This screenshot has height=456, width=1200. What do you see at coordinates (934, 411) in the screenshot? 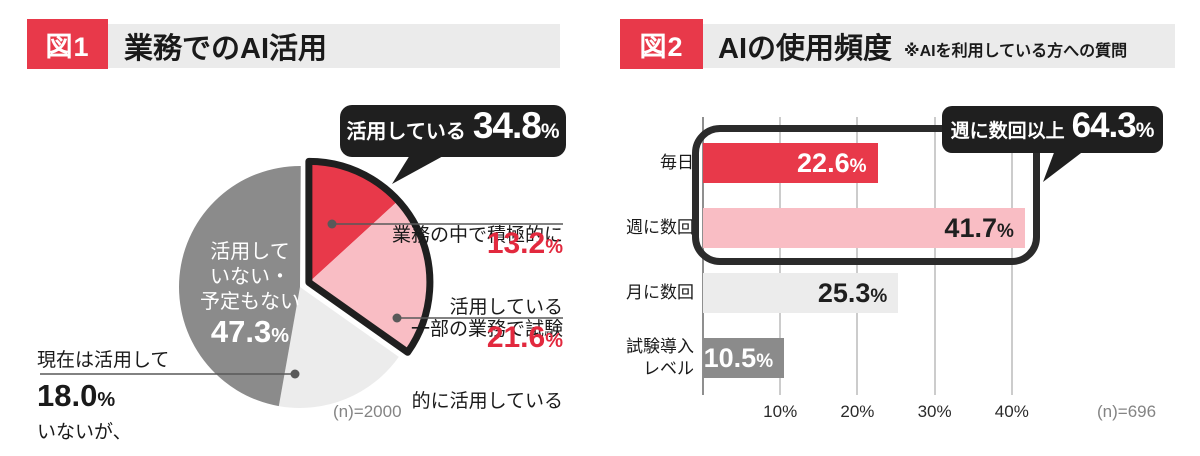
I see `tick-label-30%: 30%` at bounding box center [934, 411].